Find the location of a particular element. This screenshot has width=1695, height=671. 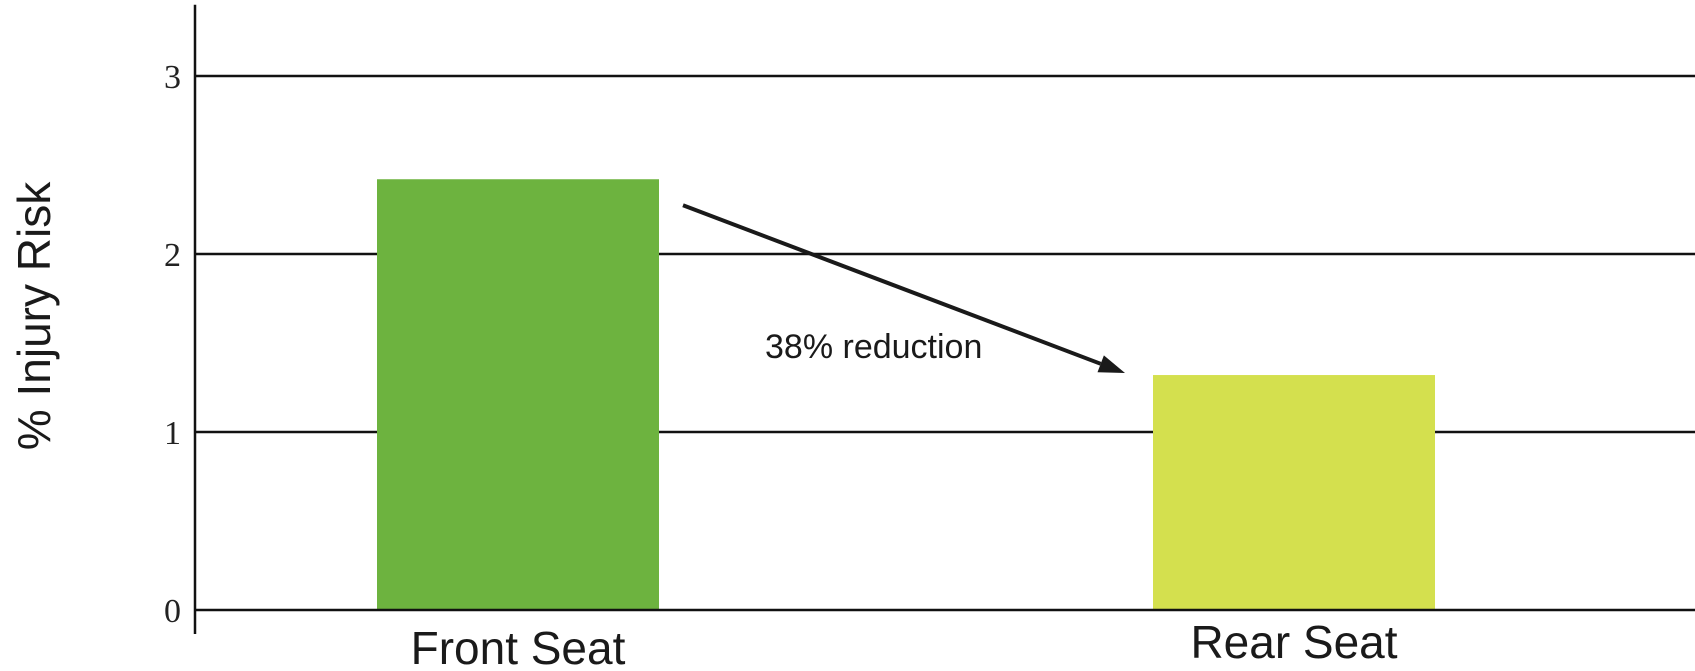

x-category-label: Front Seat is located at coordinates (518, 646).